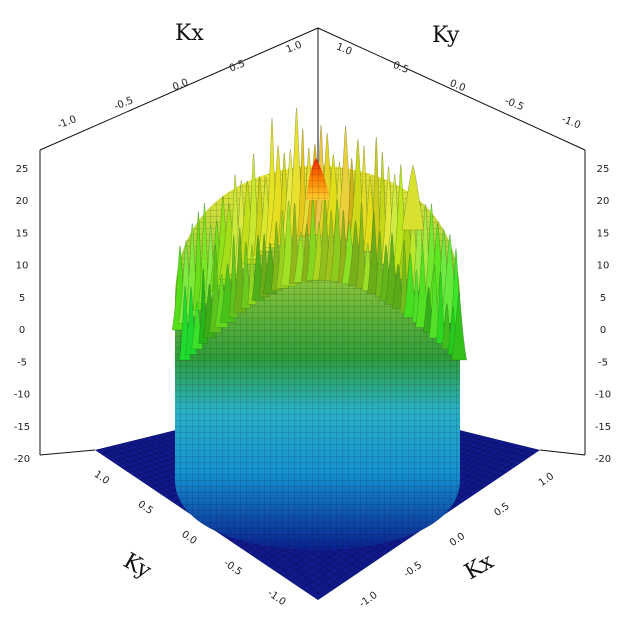 The image size is (619, 624). What do you see at coordinates (603, 362) in the screenshot?
I see `z-right-tick-6: -5` at bounding box center [603, 362].